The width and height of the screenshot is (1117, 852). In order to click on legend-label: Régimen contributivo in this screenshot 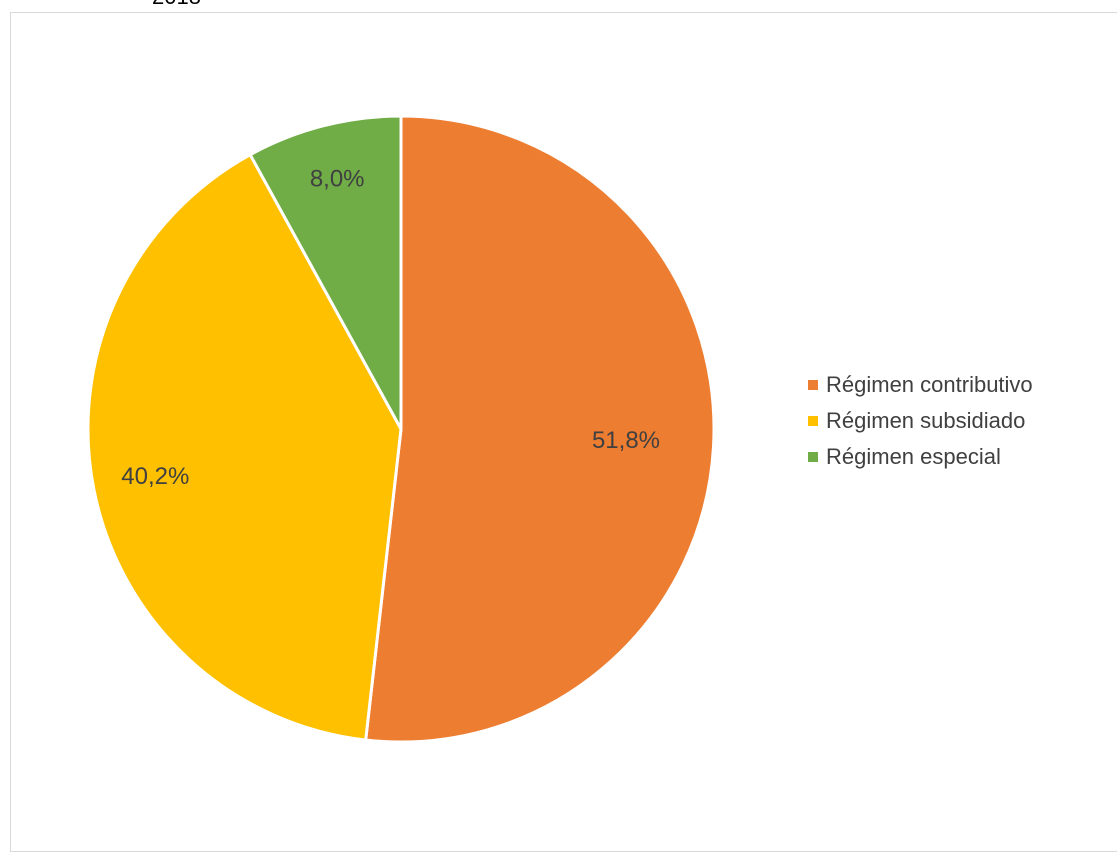, I will do `click(929, 384)`.